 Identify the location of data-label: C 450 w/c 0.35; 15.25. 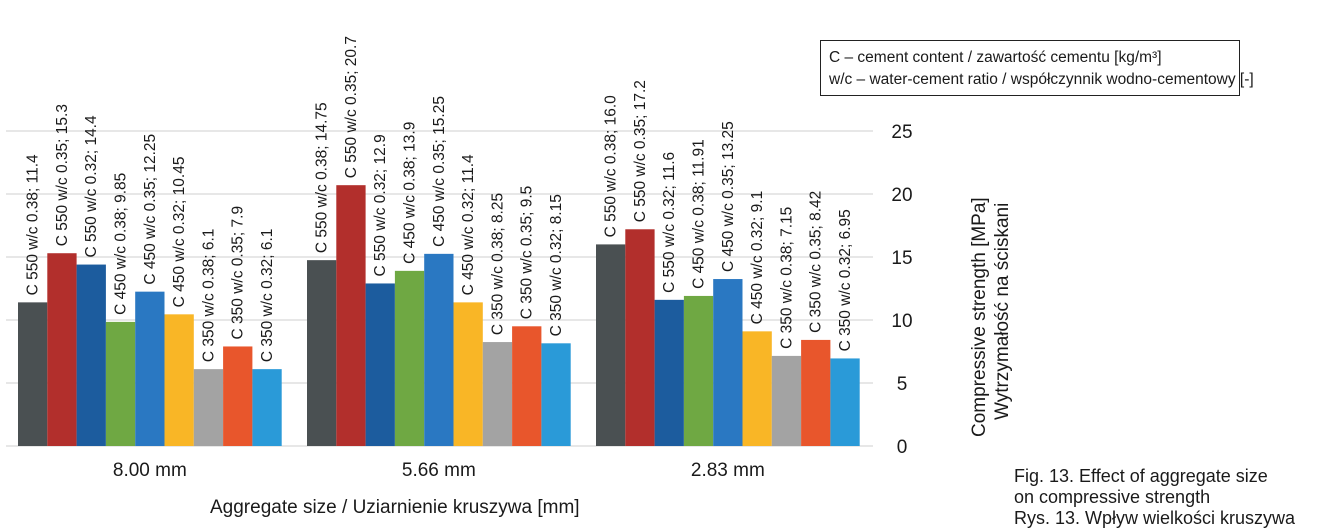
(439, 171).